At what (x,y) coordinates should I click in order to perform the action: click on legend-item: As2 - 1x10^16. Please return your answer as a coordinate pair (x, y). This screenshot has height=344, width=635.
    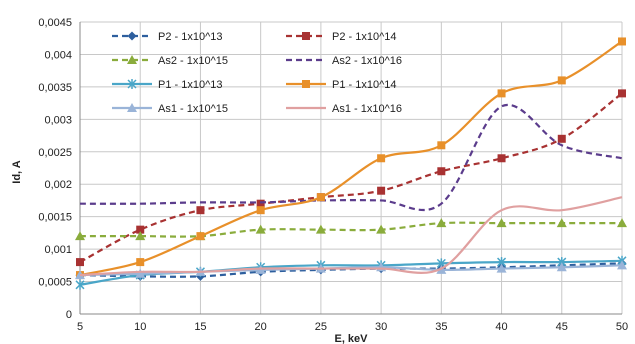
    Looking at the image, I should click on (344, 61).